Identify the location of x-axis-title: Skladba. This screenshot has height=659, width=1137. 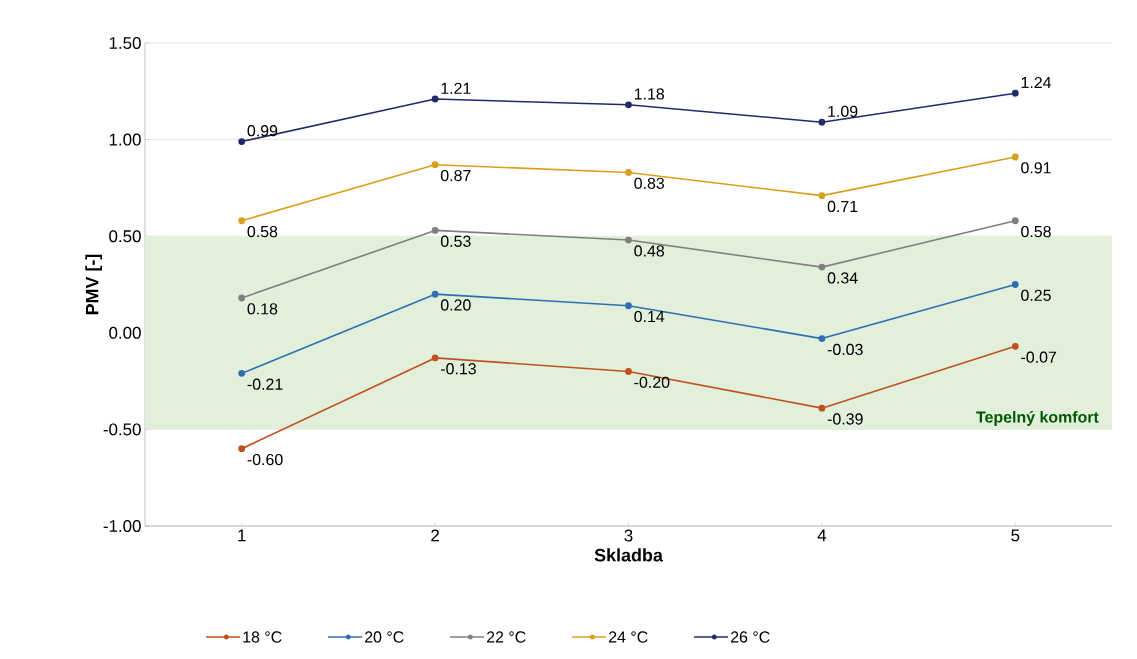
(629, 555).